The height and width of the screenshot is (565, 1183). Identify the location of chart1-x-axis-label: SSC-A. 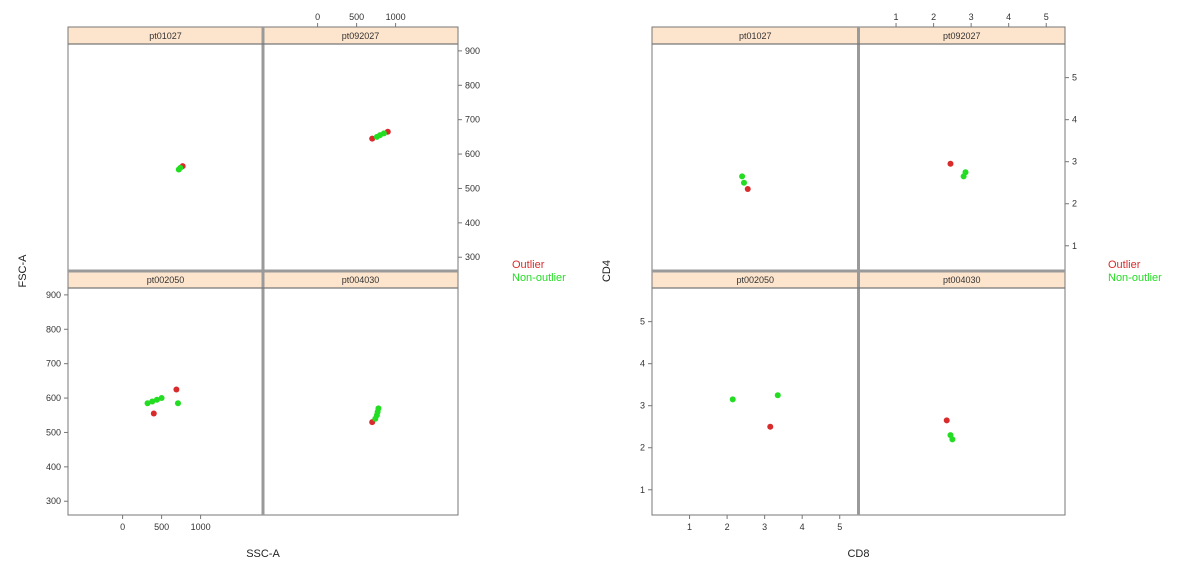
(263, 554).